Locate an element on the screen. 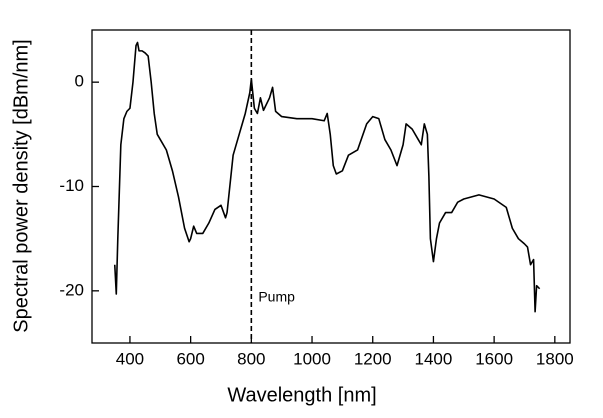 This screenshot has width=603, height=418. y-axis-label: Spectral power density [dBm/nm] is located at coordinates (21, 185).